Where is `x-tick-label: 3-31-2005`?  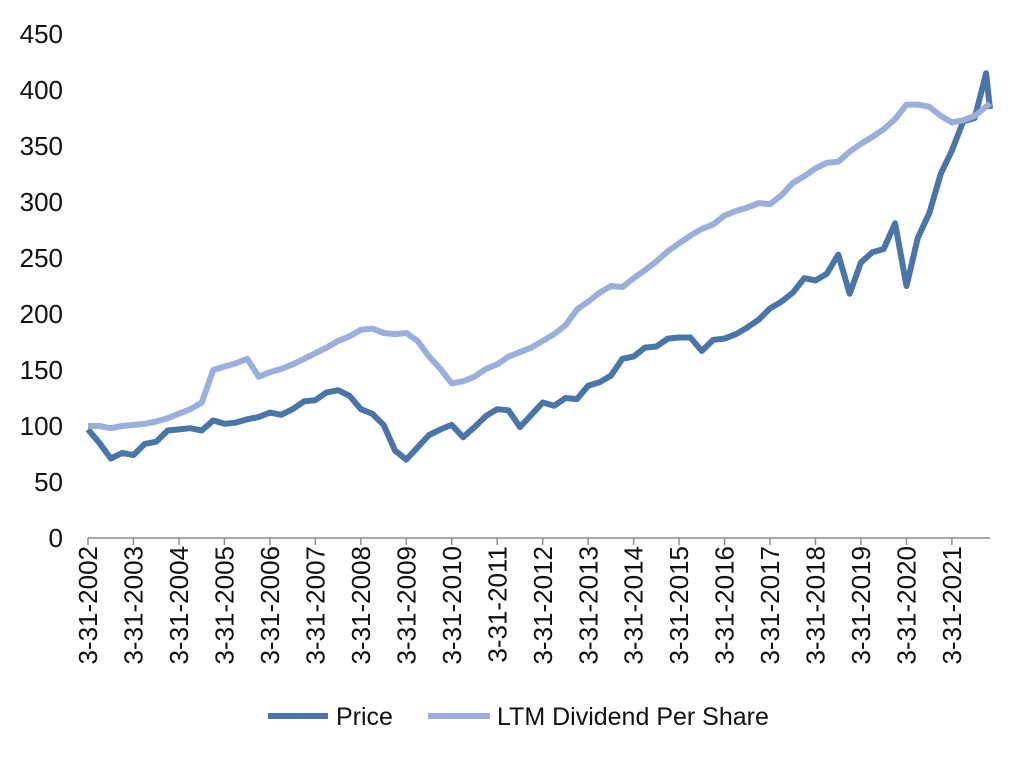 x-tick-label: 3-31-2005 is located at coordinates (225, 605).